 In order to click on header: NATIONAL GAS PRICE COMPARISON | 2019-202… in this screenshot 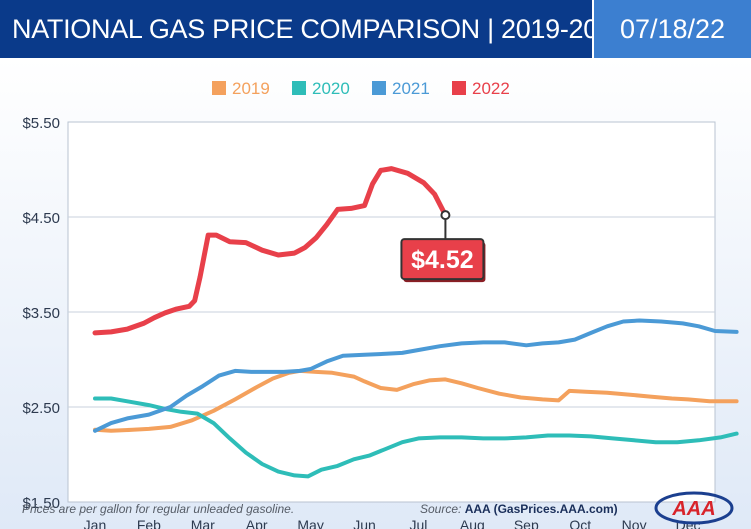, I will do `click(375, 29)`.